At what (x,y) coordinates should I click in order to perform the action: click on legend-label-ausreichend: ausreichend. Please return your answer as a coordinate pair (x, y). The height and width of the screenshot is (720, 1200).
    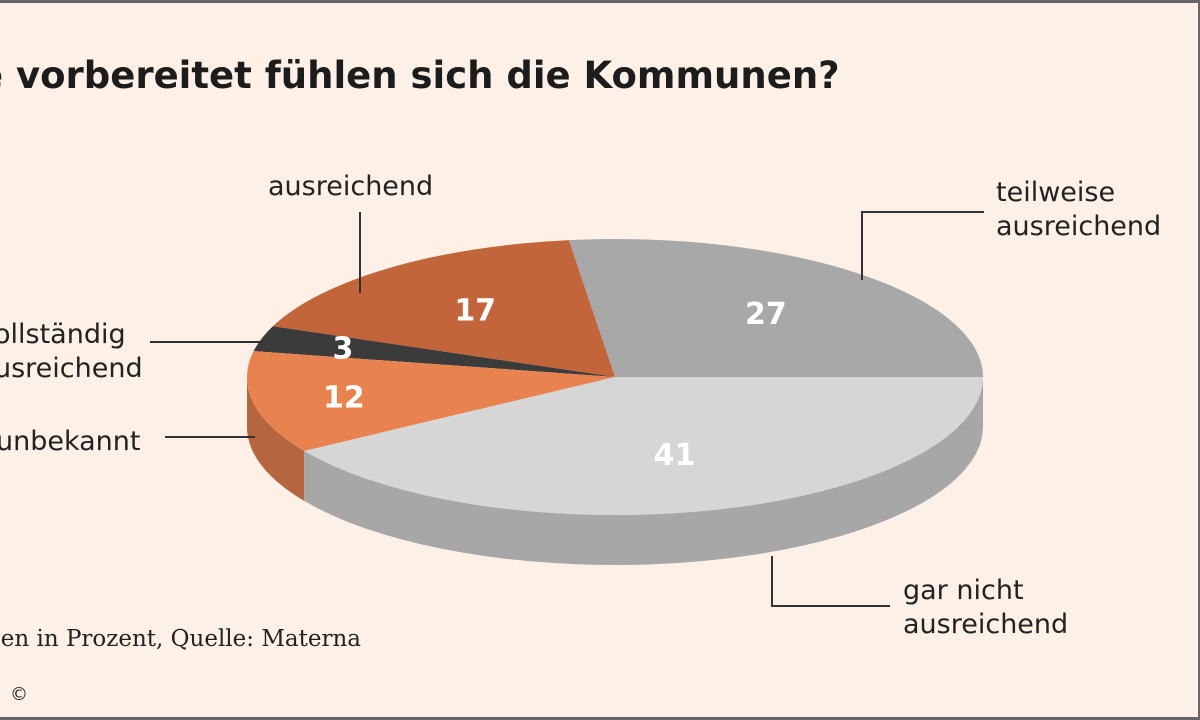
    Looking at the image, I should click on (351, 186).